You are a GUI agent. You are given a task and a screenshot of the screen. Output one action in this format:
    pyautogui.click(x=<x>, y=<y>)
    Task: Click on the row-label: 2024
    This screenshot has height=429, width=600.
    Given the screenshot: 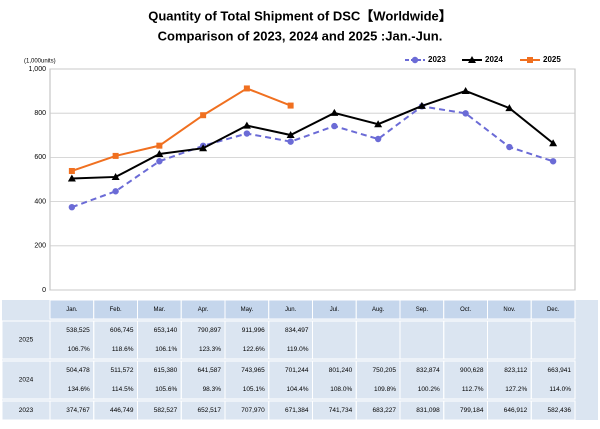 What is the action you would take?
    pyautogui.click(x=26, y=380)
    